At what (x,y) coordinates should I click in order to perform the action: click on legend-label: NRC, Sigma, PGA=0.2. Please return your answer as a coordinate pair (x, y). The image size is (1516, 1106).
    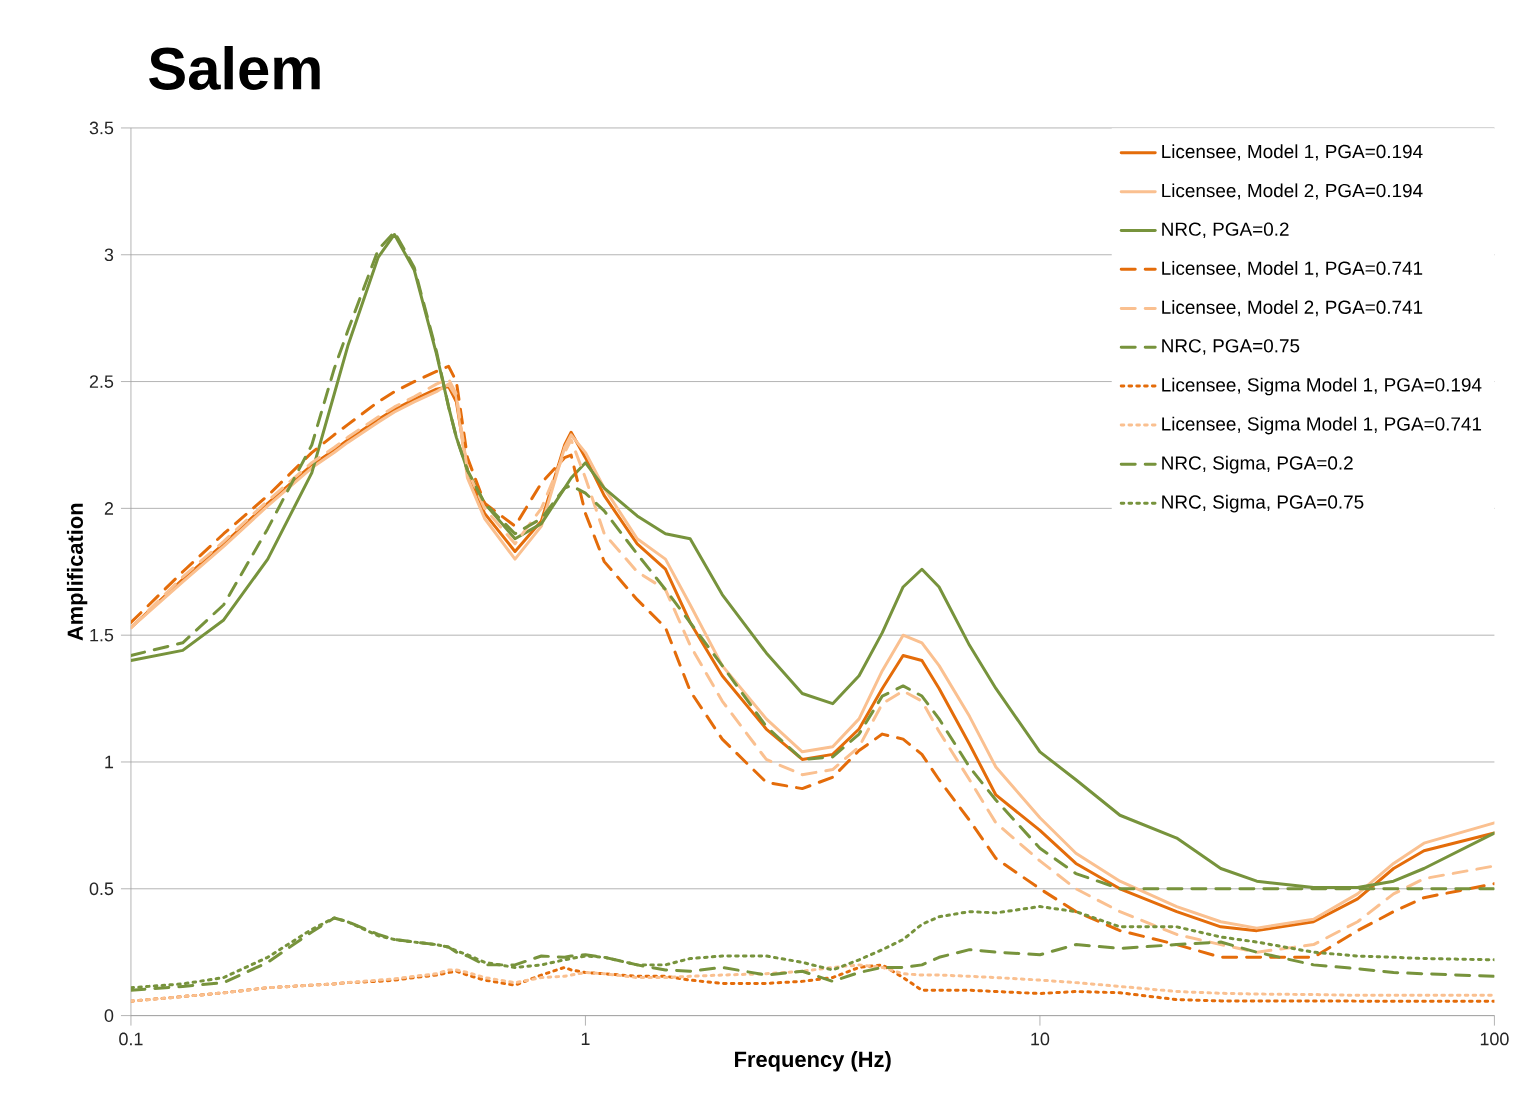
    Looking at the image, I should click on (1257, 465).